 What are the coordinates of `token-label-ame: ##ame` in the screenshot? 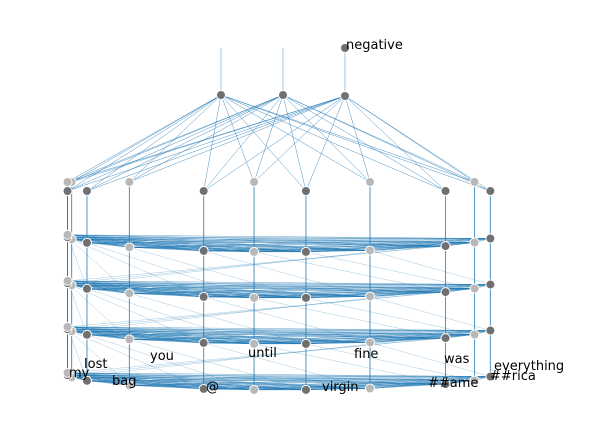 It's located at (453, 383).